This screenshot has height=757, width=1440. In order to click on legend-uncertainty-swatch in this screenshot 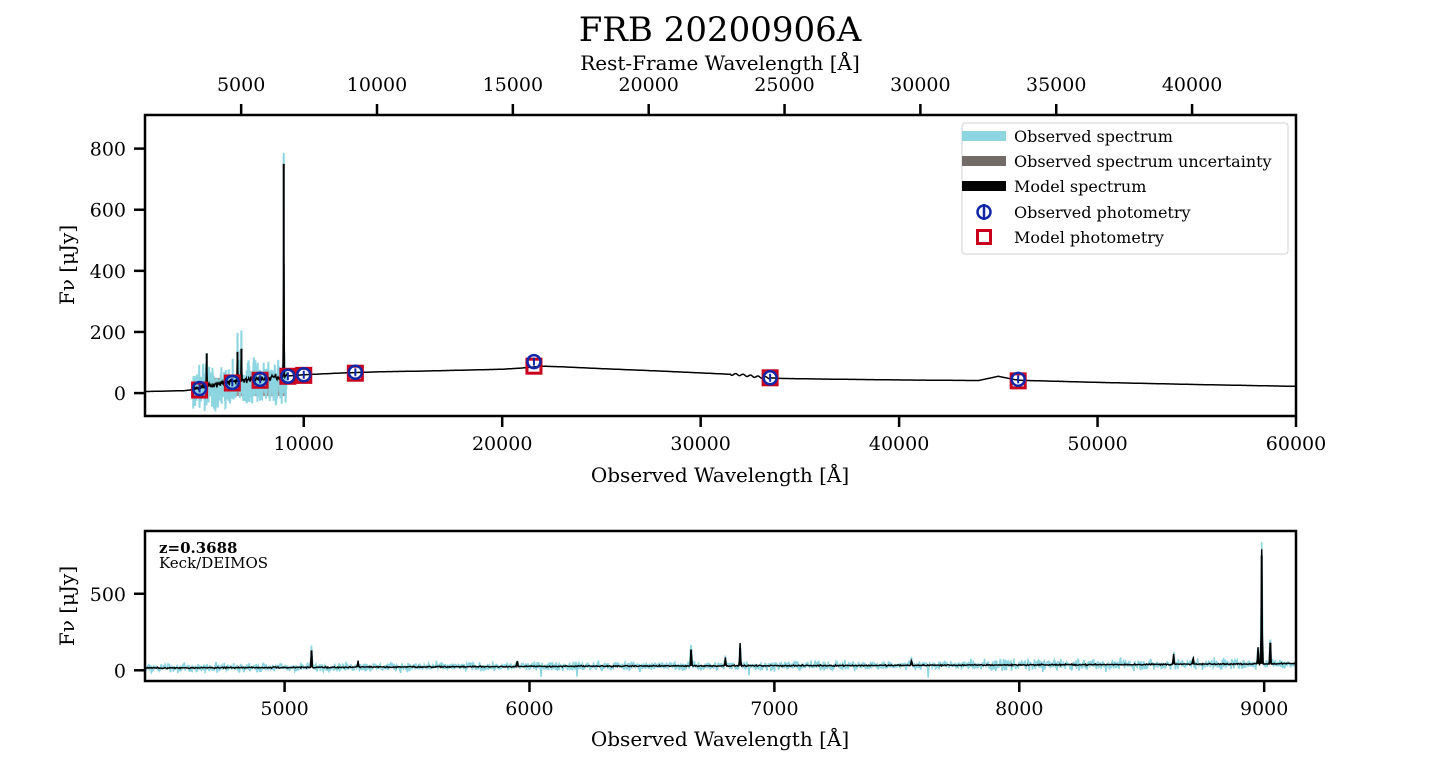, I will do `click(984, 161)`.